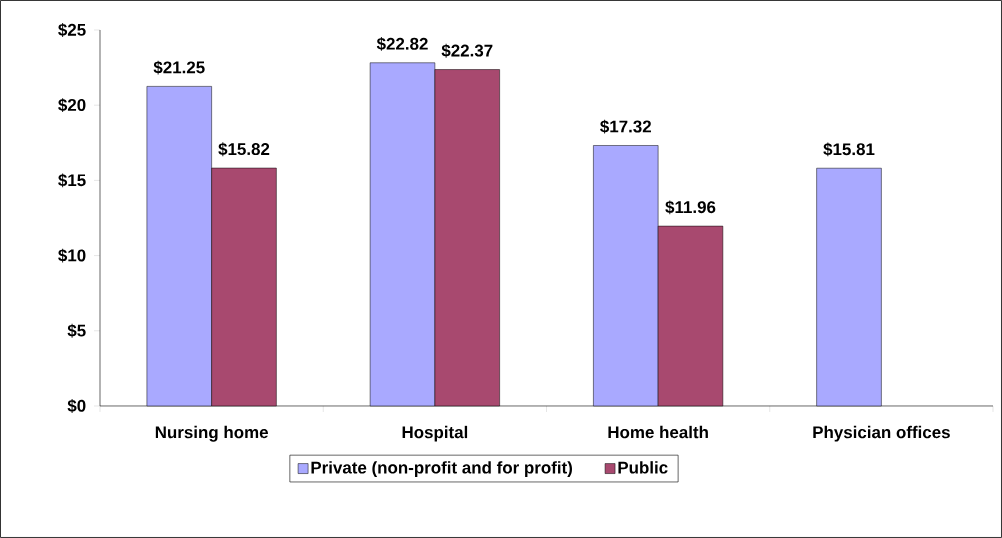 The width and height of the screenshot is (1002, 538). What do you see at coordinates (179, 67) in the screenshot?
I see `data-label: $21.25` at bounding box center [179, 67].